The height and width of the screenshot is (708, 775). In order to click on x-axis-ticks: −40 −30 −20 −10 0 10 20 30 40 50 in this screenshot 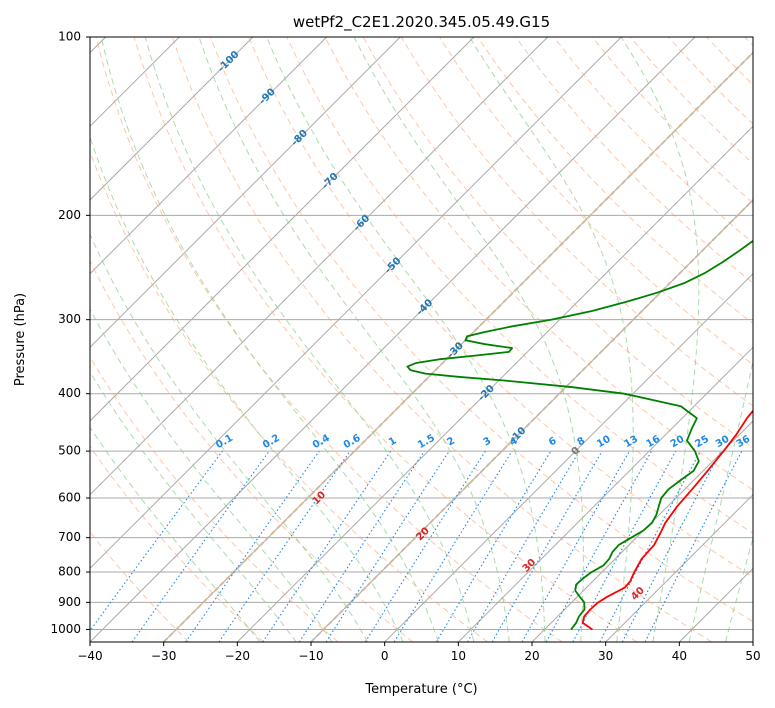, I will do `click(419, 652)`.